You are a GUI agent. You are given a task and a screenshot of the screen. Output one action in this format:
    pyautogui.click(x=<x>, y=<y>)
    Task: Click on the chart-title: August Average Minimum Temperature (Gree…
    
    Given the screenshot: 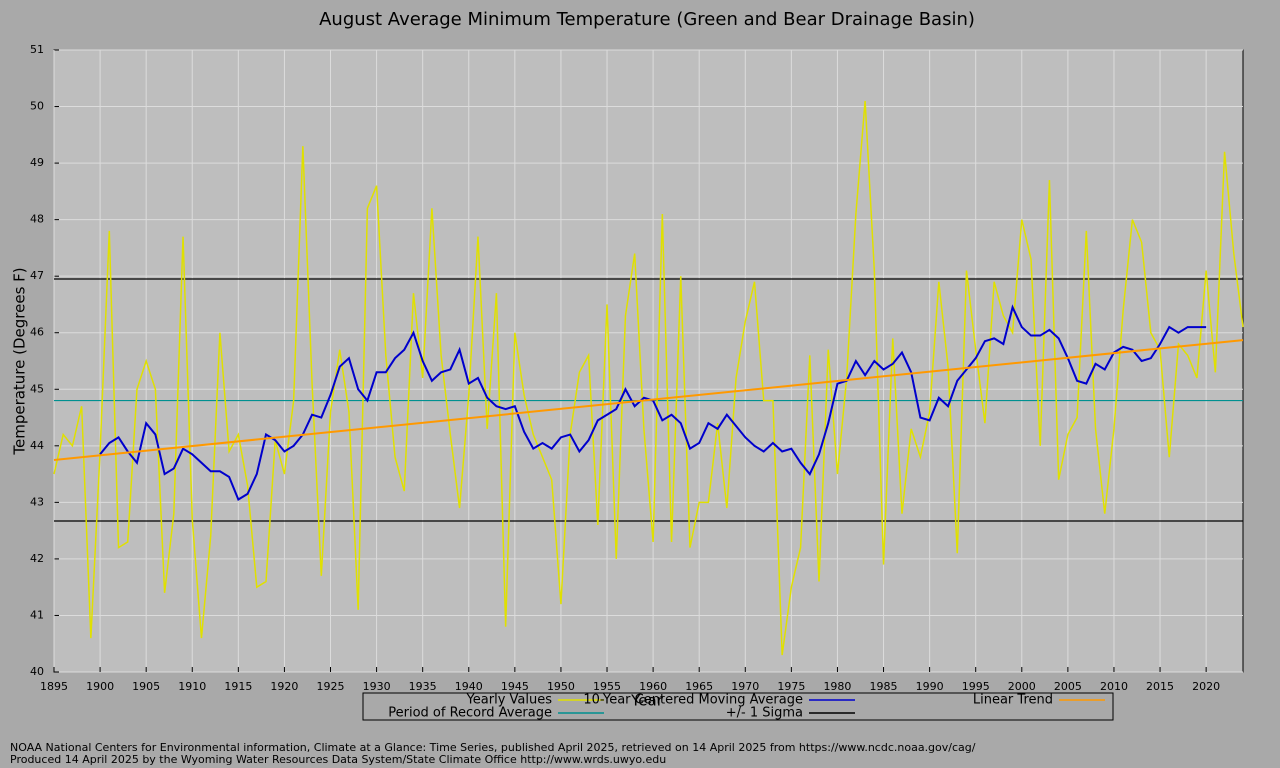 What is the action you would take?
    pyautogui.click(x=647, y=19)
    